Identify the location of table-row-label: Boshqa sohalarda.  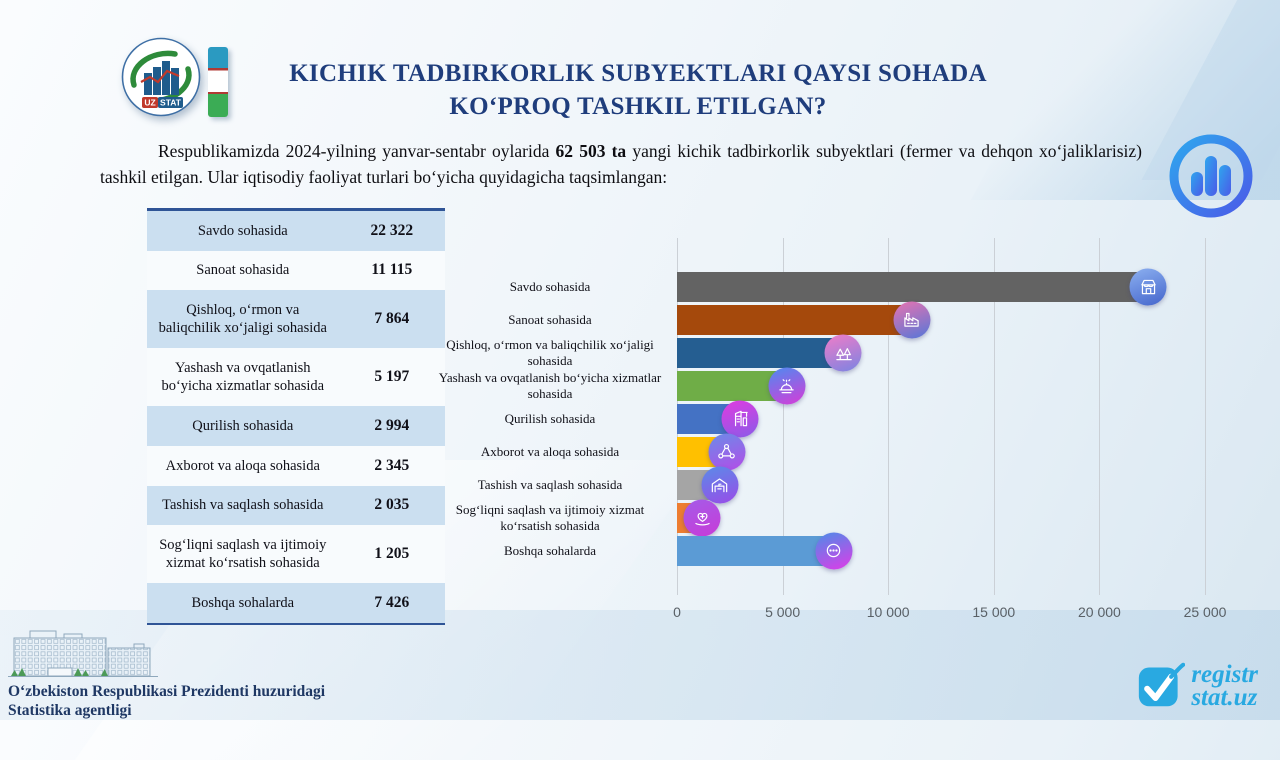
(243, 602).